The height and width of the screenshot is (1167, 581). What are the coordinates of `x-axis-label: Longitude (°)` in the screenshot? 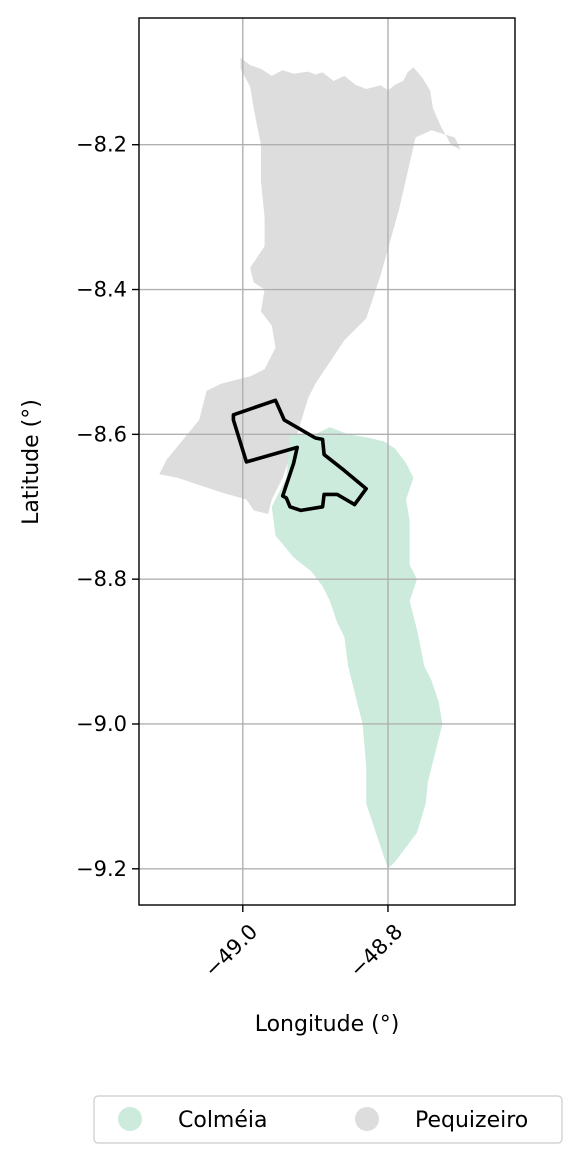 It's located at (327, 1024).